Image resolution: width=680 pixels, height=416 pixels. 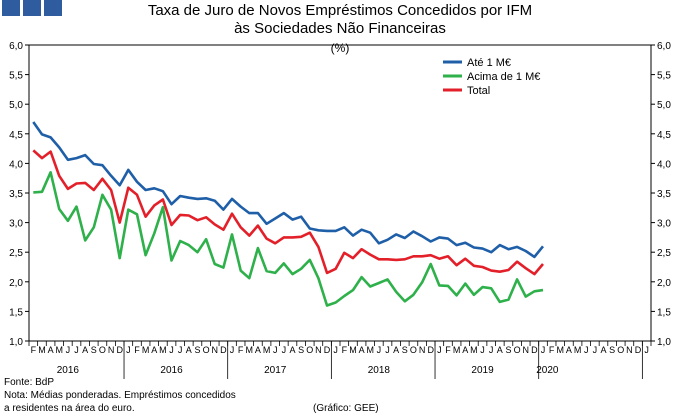 I want to click on legend-label: Total, so click(x=478, y=91).